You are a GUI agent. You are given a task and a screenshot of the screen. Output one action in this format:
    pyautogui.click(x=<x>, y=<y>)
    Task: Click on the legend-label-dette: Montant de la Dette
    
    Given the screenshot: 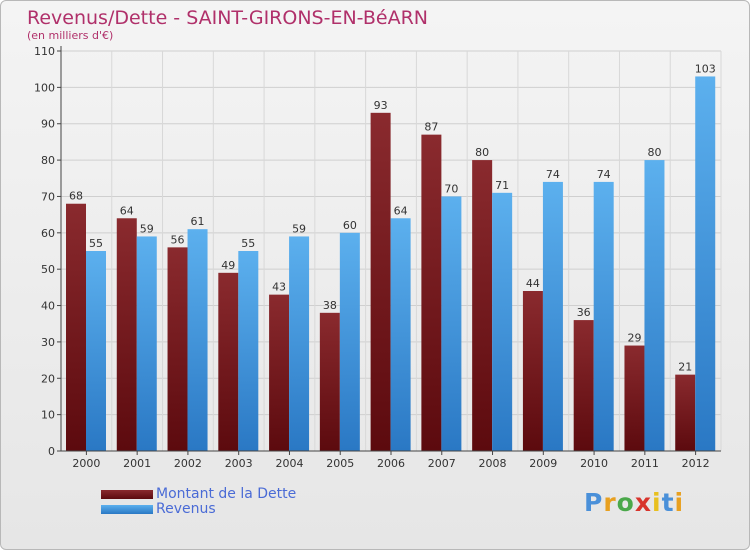 What is the action you would take?
    pyautogui.click(x=226, y=494)
    